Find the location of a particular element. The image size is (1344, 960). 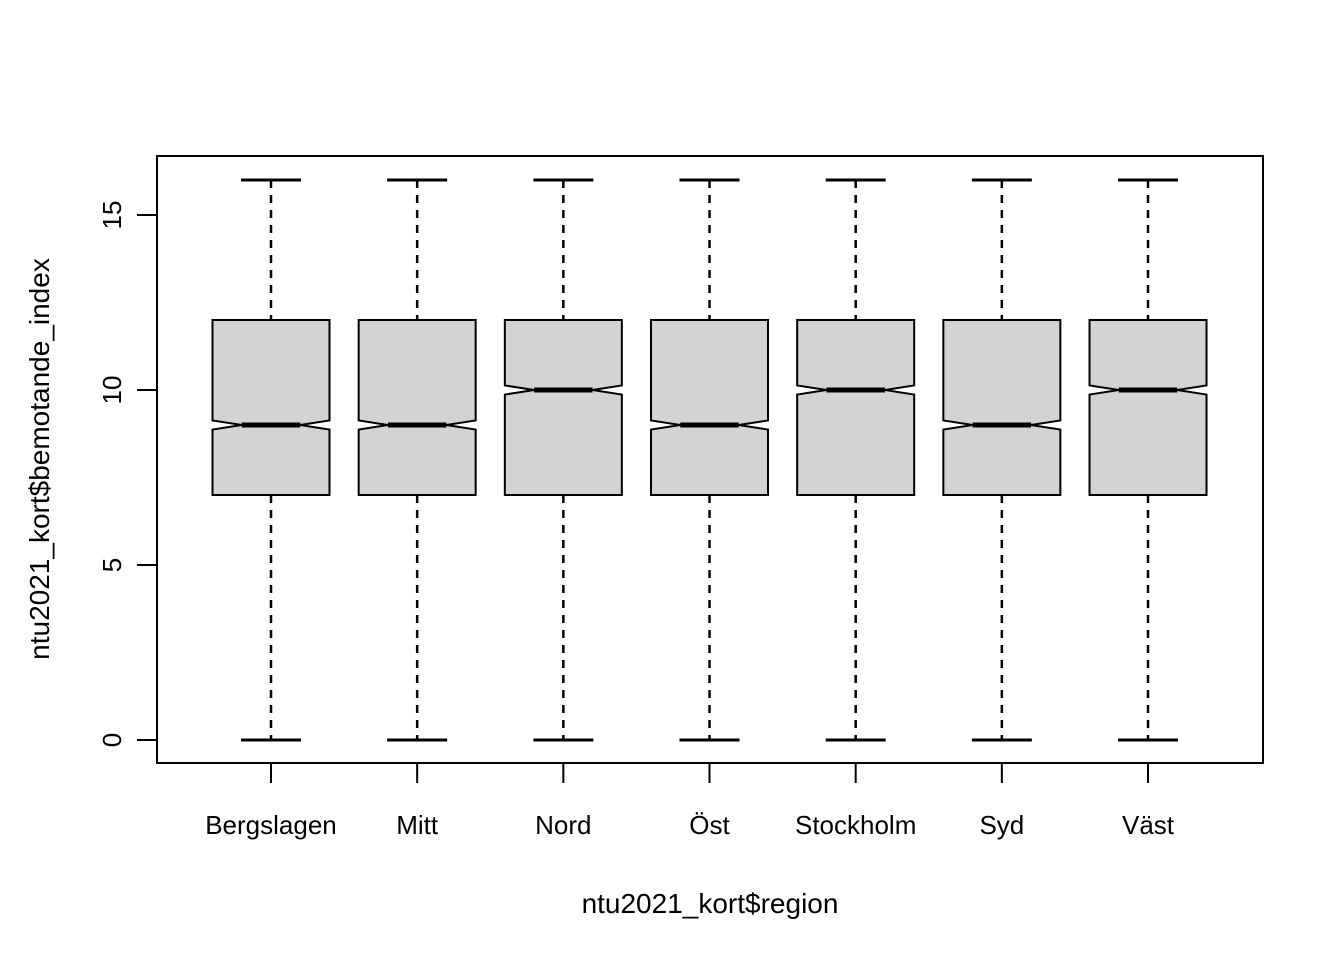

y-tick-label: 0 is located at coordinates (112, 740).